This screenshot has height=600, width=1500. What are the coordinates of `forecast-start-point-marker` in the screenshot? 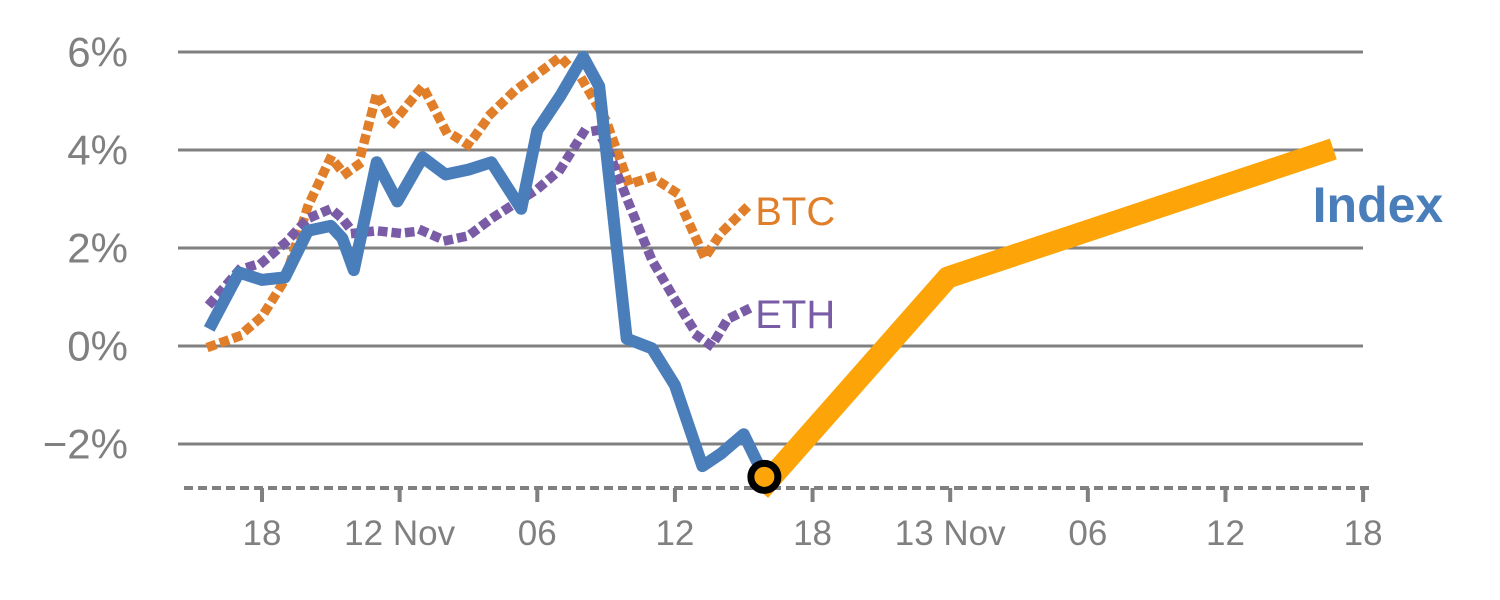 It's located at (764, 476).